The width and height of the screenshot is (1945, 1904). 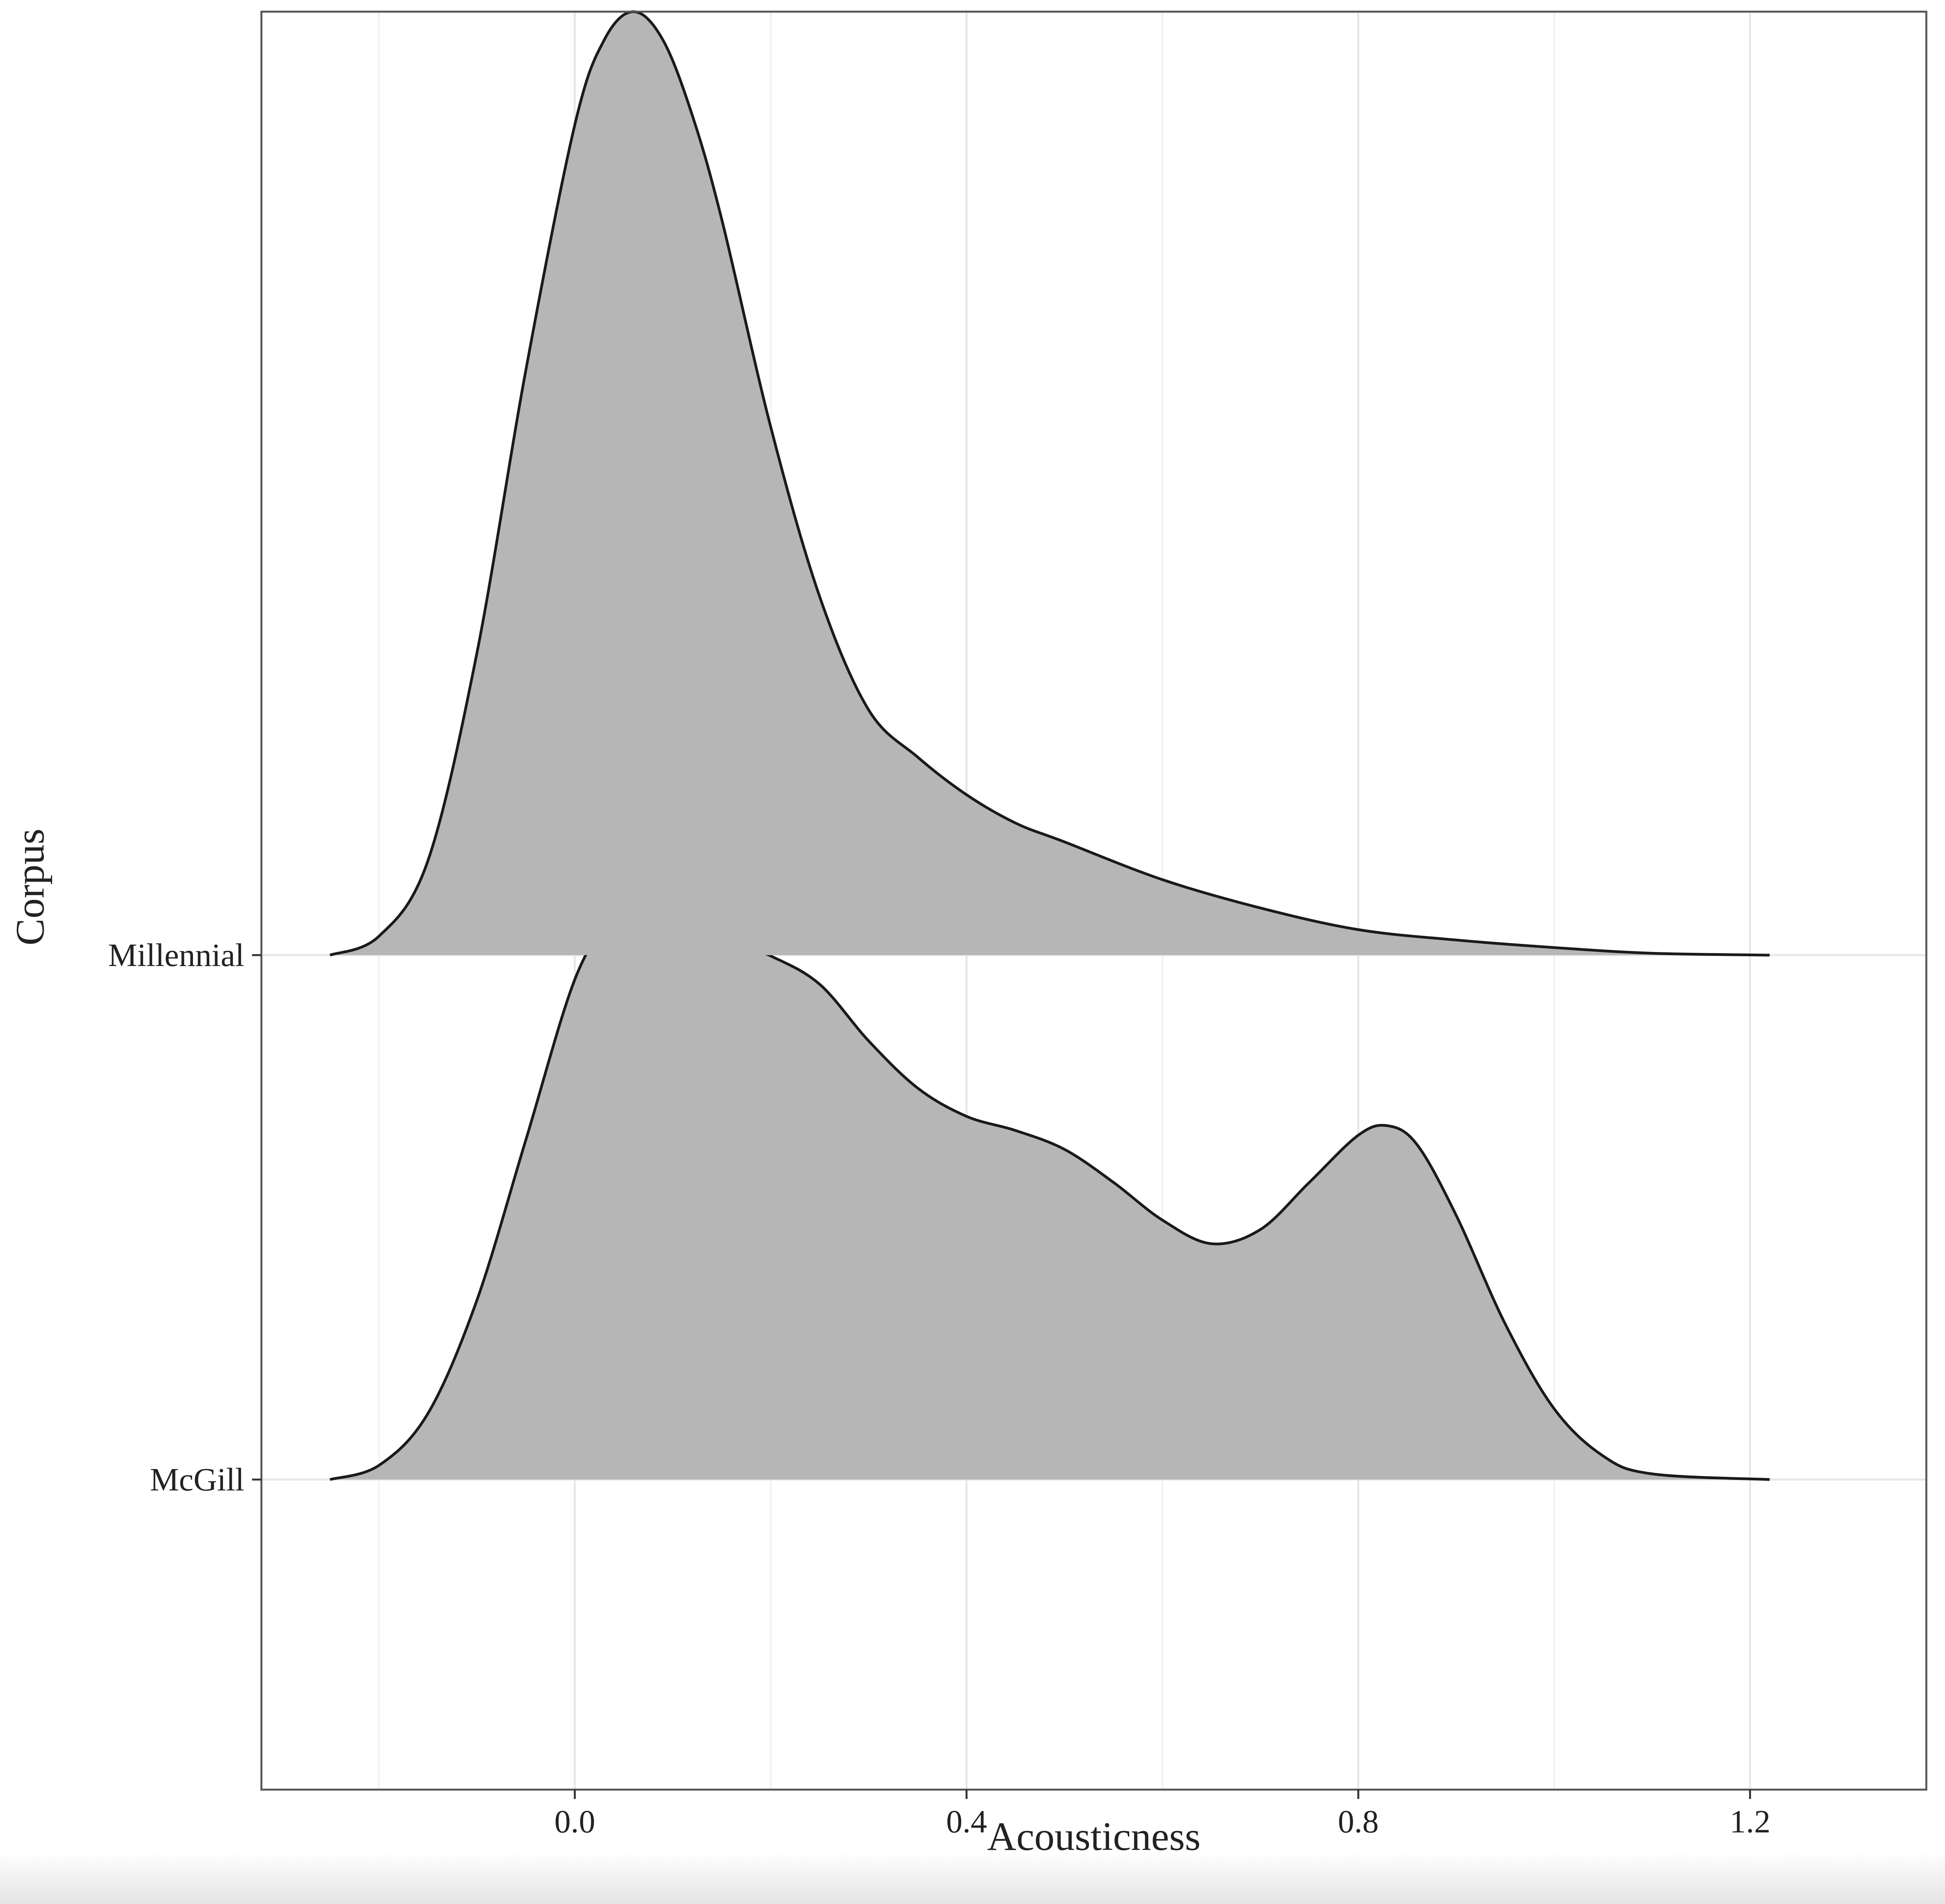 What do you see at coordinates (1359, 1822) in the screenshot?
I see `x-tick-label-2: 0.8` at bounding box center [1359, 1822].